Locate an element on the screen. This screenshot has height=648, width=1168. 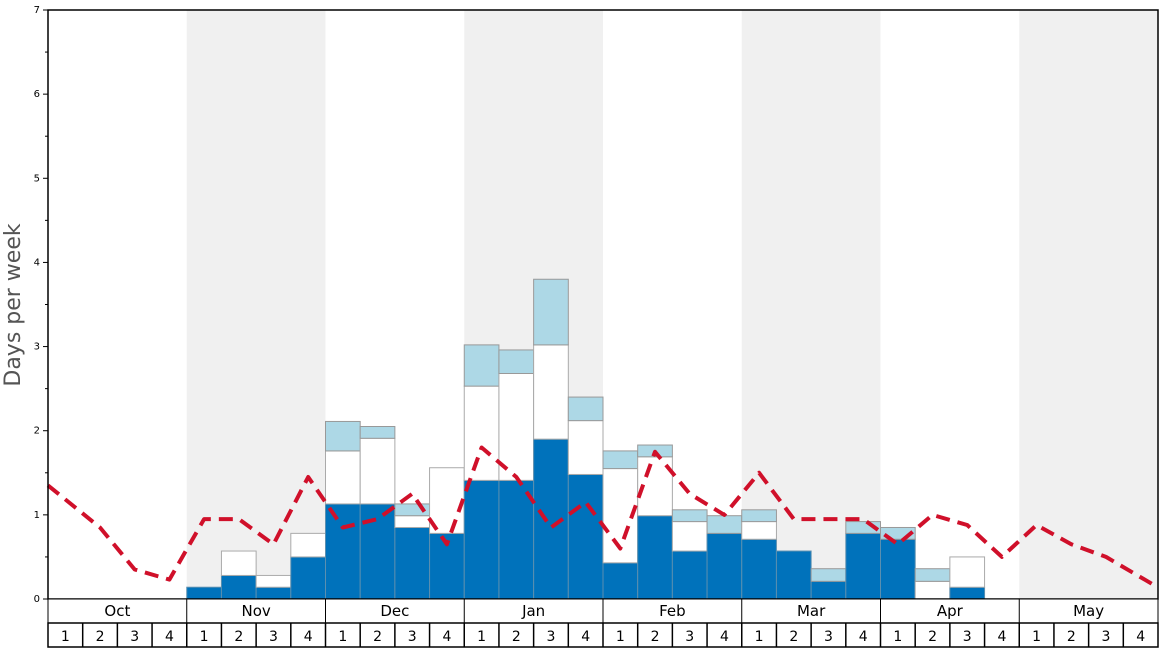
month-shade-nov is located at coordinates (256, 304).